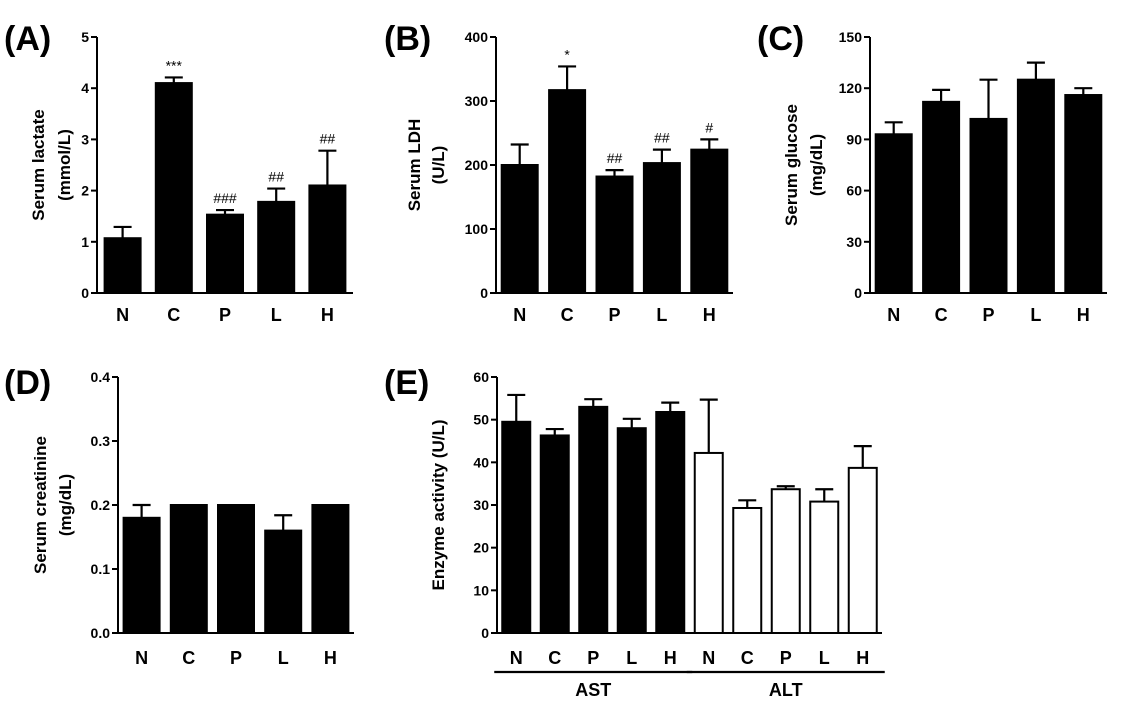 The width and height of the screenshot is (1127, 703). What do you see at coordinates (122, 315) in the screenshot?
I see `x-tick-label-a-0: N` at bounding box center [122, 315].